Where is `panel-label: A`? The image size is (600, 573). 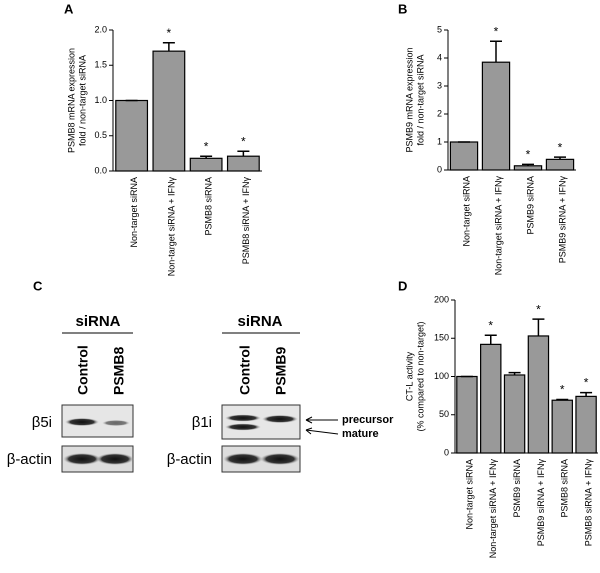
panel-label: A is located at coordinates (69, 8).